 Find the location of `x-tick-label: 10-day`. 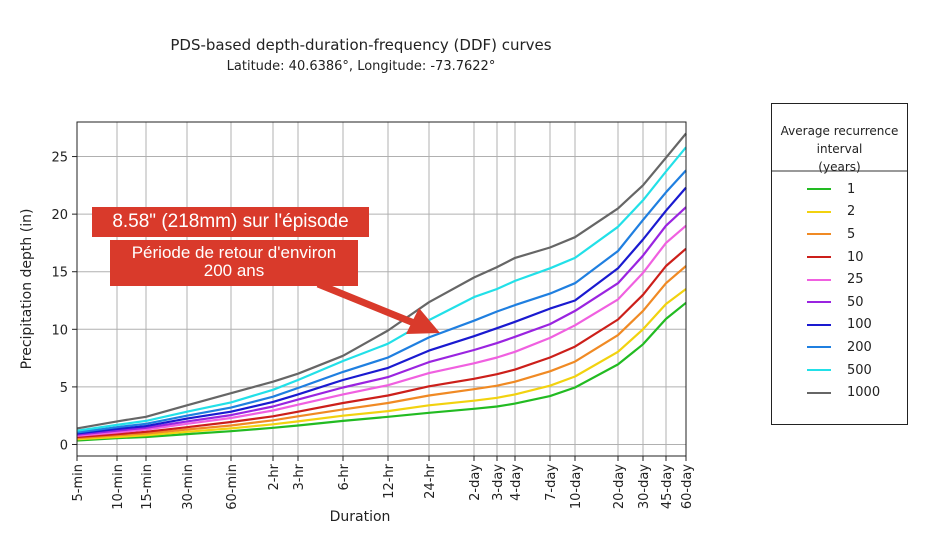

x-tick-label: 10-day is located at coordinates (576, 486).